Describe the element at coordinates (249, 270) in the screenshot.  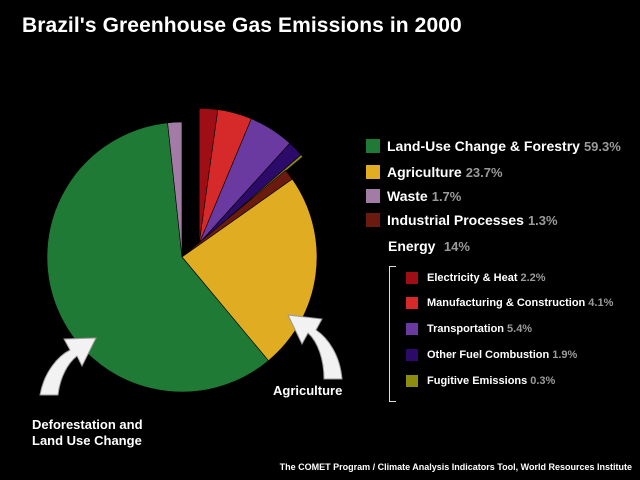
I see `pie-slice-agriculture` at that location.